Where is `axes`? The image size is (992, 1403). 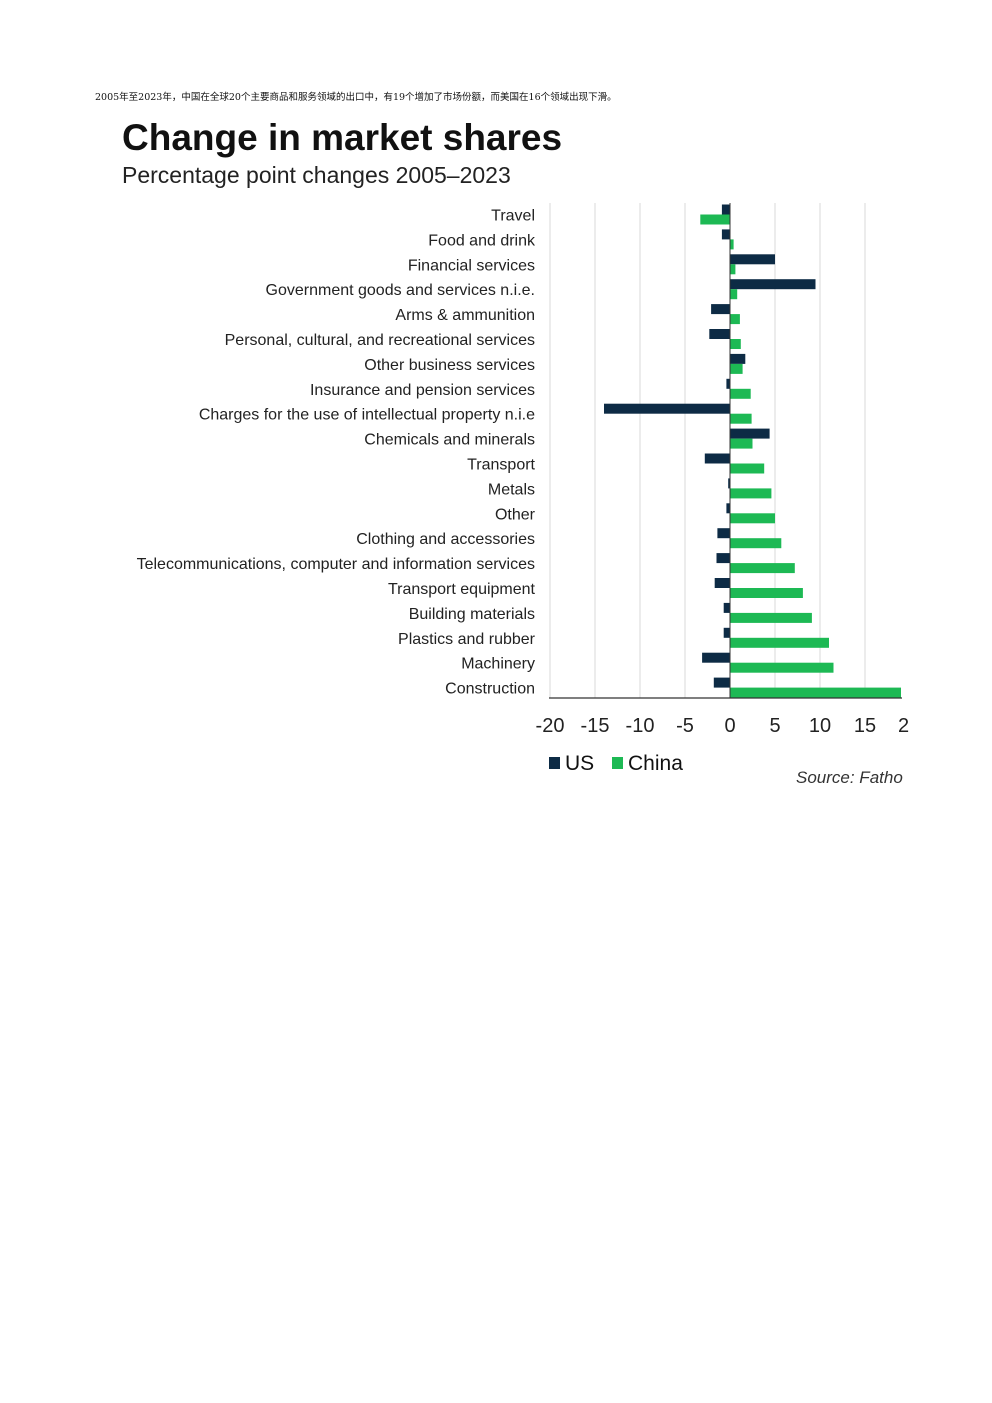
axes is located at coordinates (725, 451).